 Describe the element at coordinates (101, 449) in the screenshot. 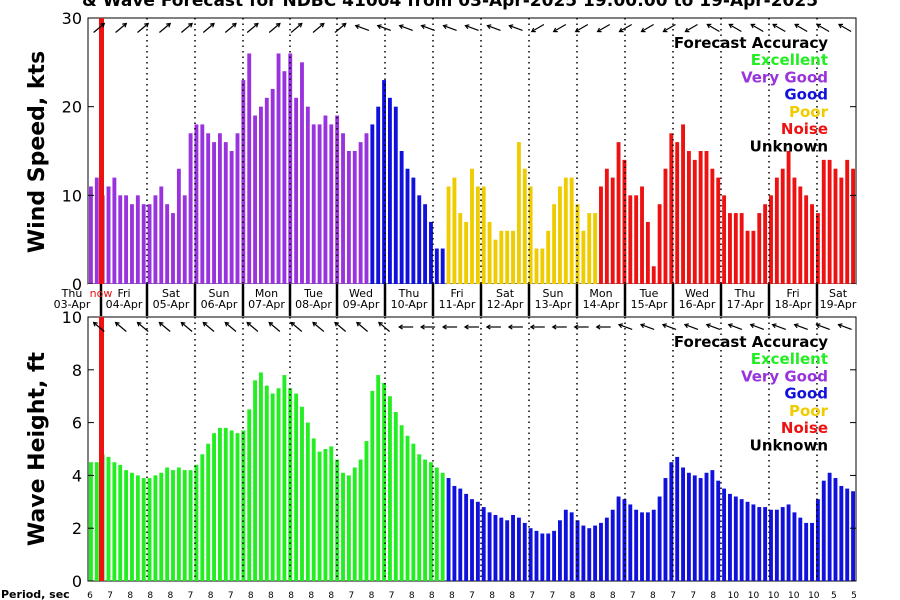

I see `wave-now-marker` at that location.